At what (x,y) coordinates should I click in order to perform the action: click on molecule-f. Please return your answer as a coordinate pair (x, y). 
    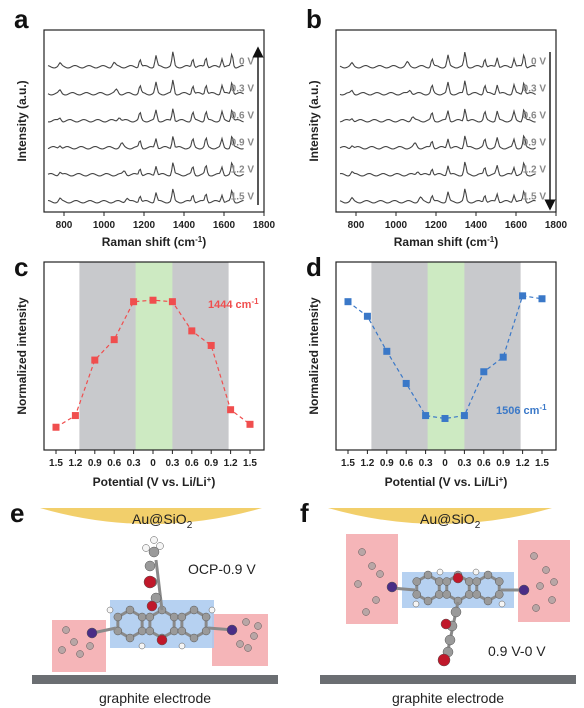
    Looking at the image, I should click on (456, 607).